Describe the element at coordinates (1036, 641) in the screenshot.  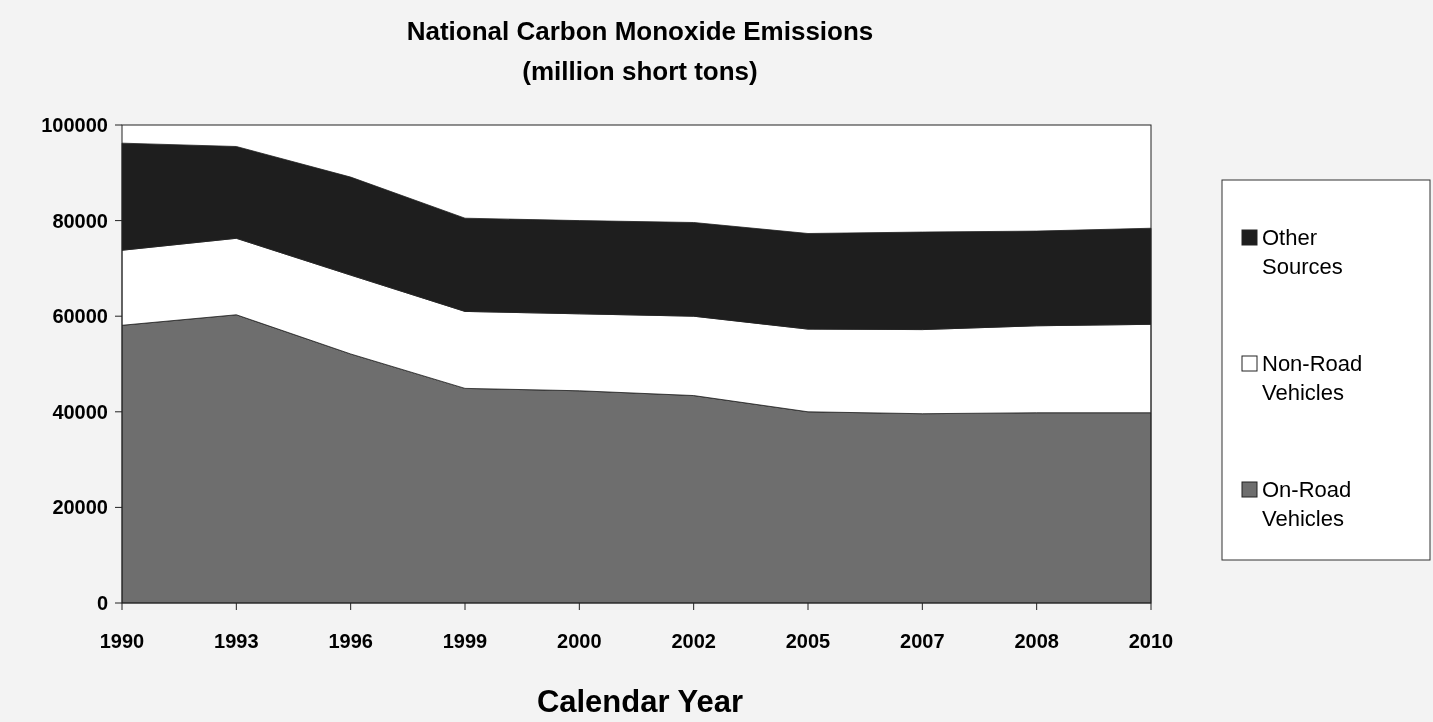
I see `x-tick-label: 2008` at that location.